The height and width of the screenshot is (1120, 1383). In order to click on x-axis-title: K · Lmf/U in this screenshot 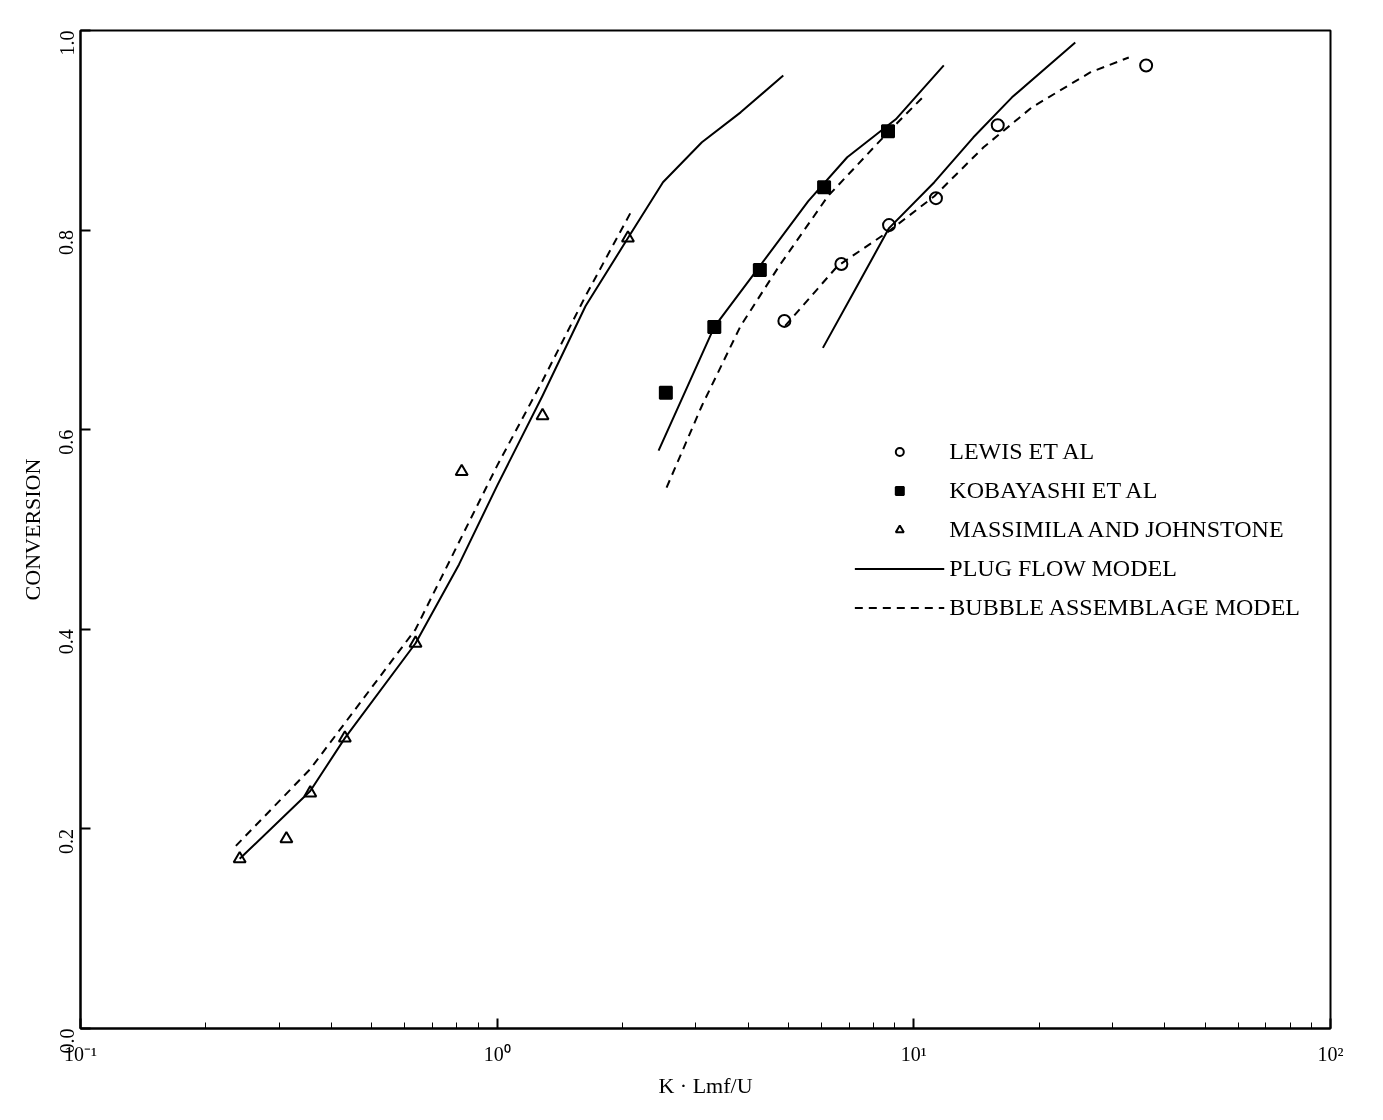, I will do `click(705, 1085)`.